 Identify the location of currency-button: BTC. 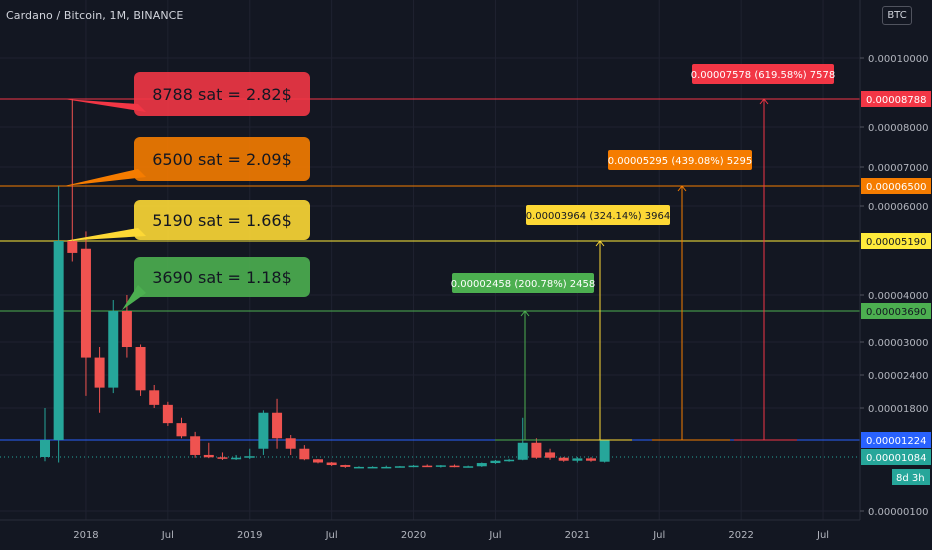
(897, 15).